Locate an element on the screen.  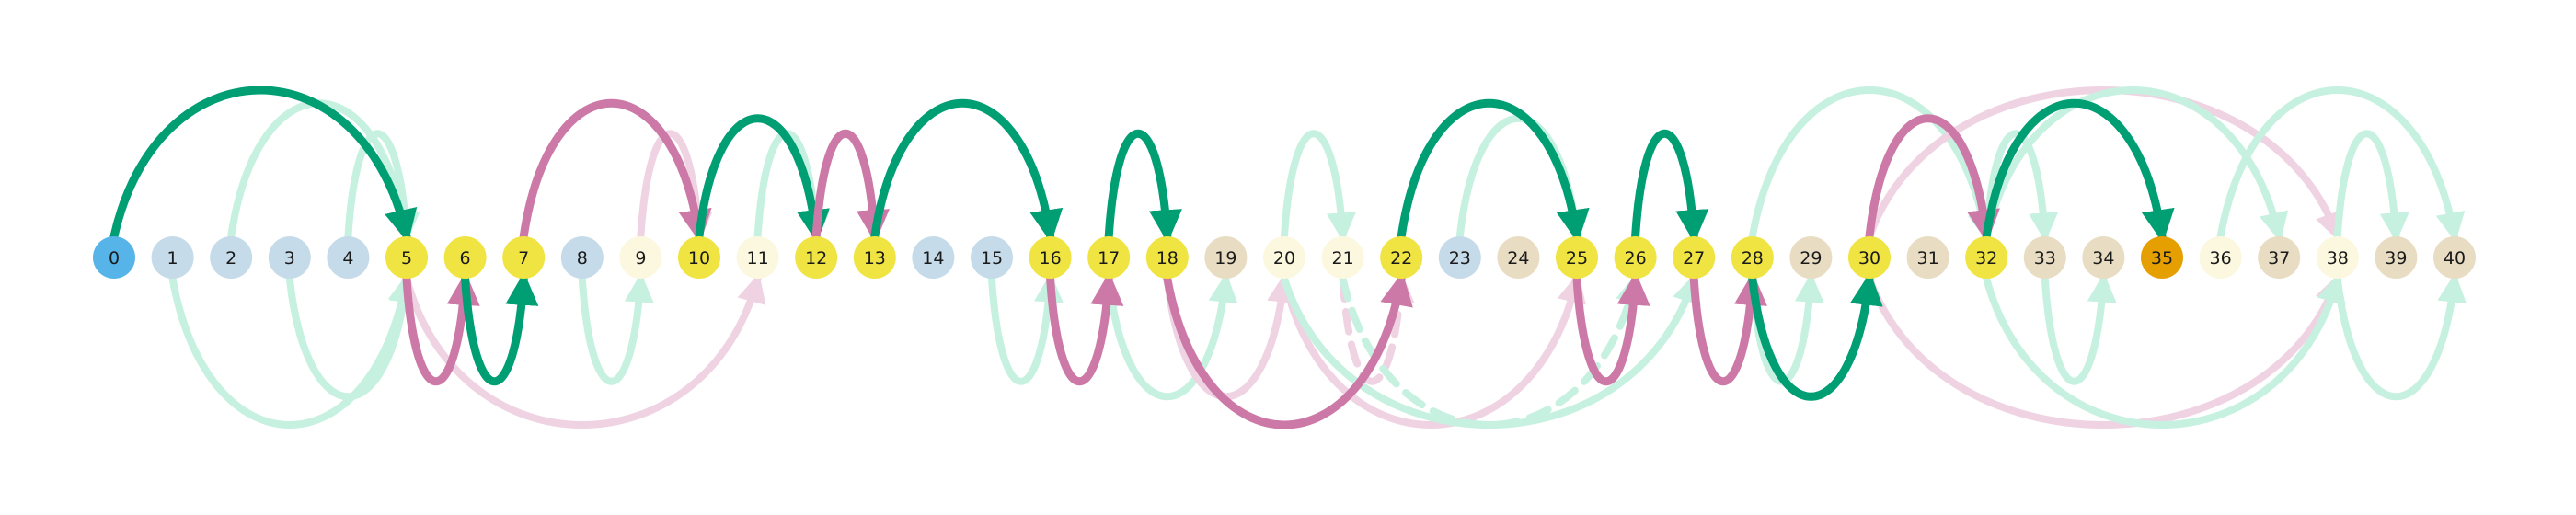
node-label-34: 34 is located at coordinates (2103, 258).